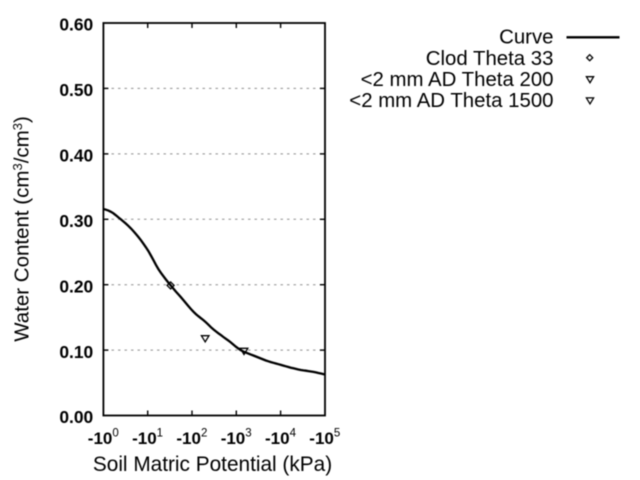 The width and height of the screenshot is (640, 480). What do you see at coordinates (76, 90) in the screenshot?
I see `svg-text: 0.50` at bounding box center [76, 90].